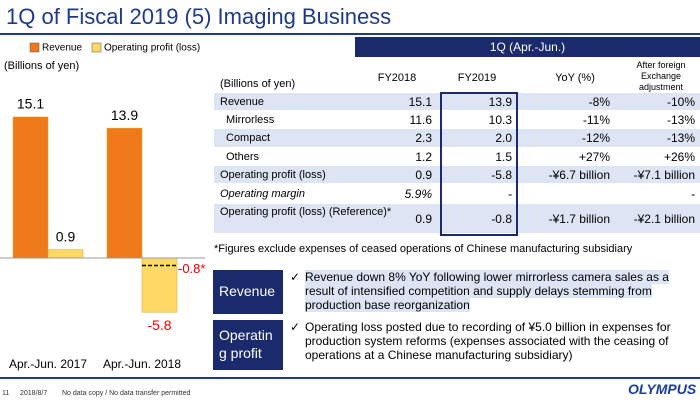  I want to click on table-cell: -10%, so click(680, 101).